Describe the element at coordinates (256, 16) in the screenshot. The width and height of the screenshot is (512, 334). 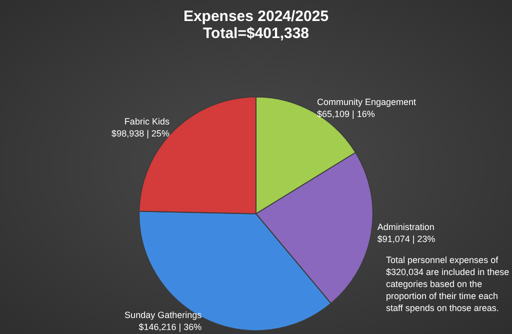
I see `chart-title: Expenses 2024/2025` at that location.